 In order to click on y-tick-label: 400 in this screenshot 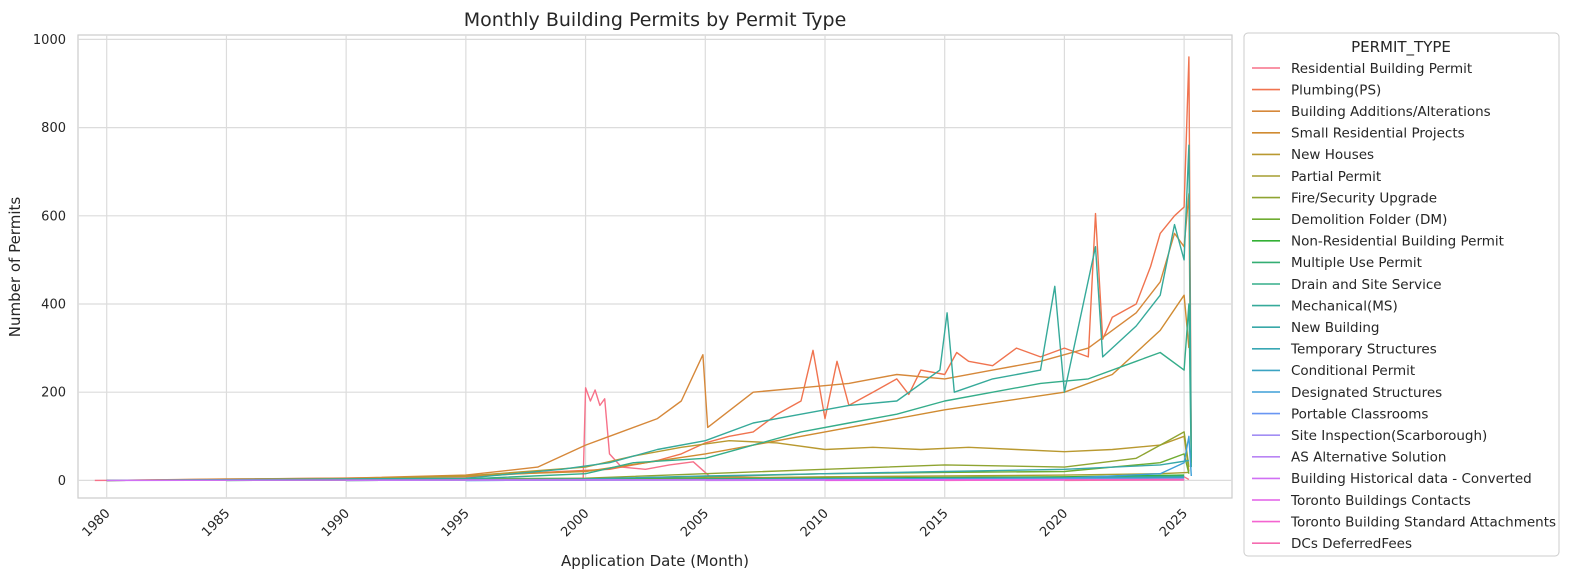, I will do `click(53, 304)`.